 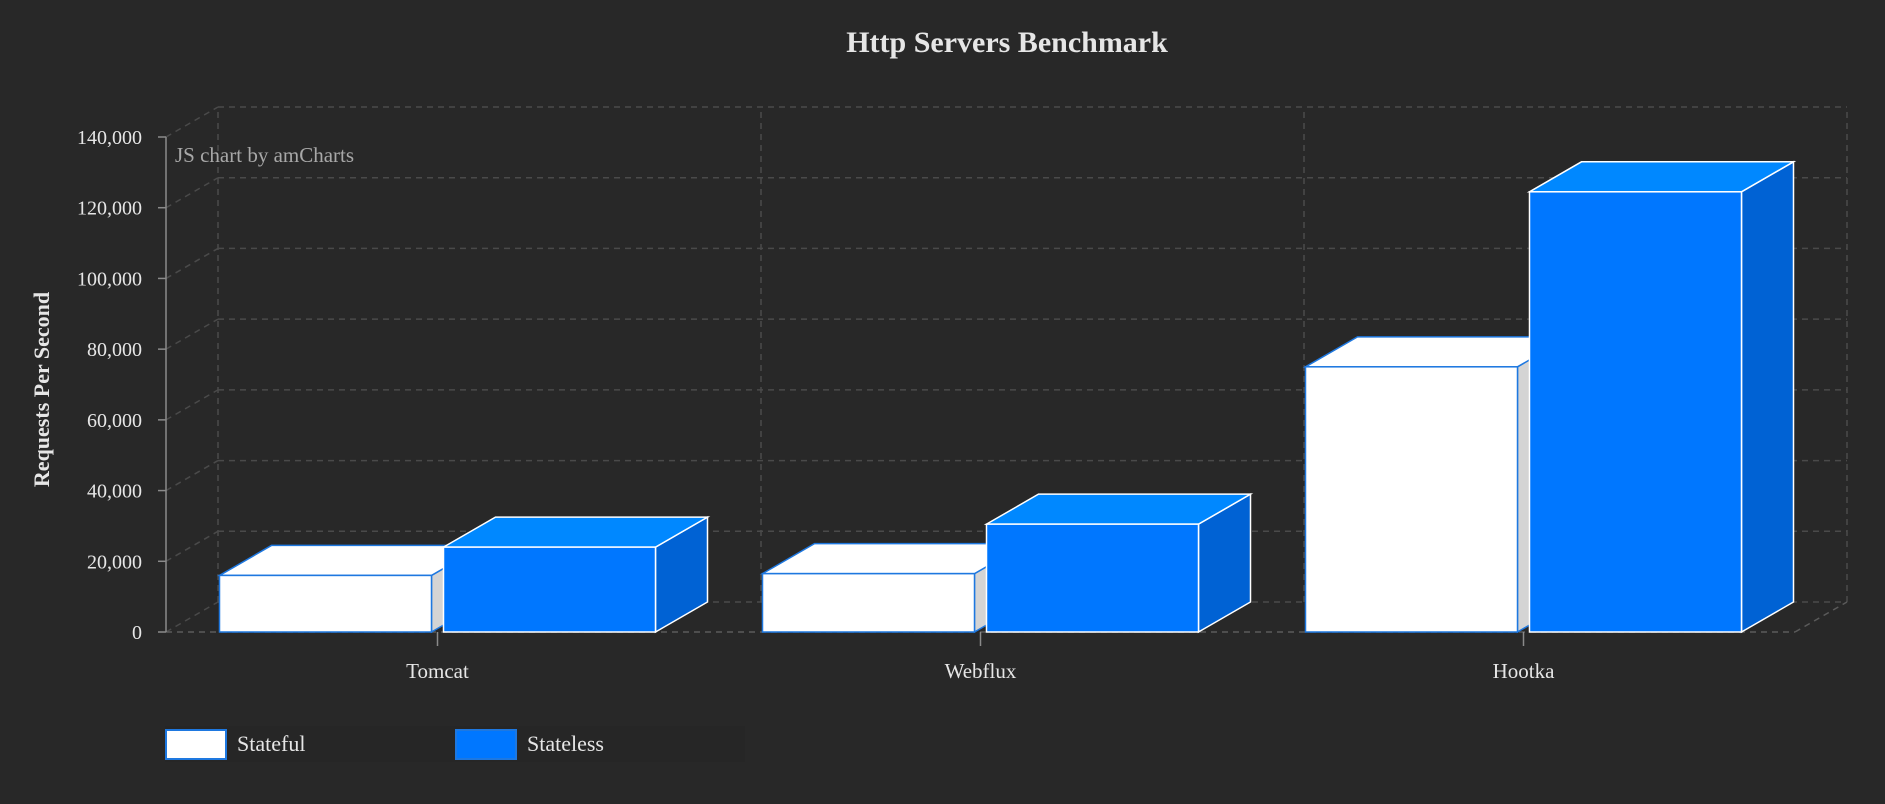 I want to click on y-tick-label: 40,000, so click(x=114, y=492).